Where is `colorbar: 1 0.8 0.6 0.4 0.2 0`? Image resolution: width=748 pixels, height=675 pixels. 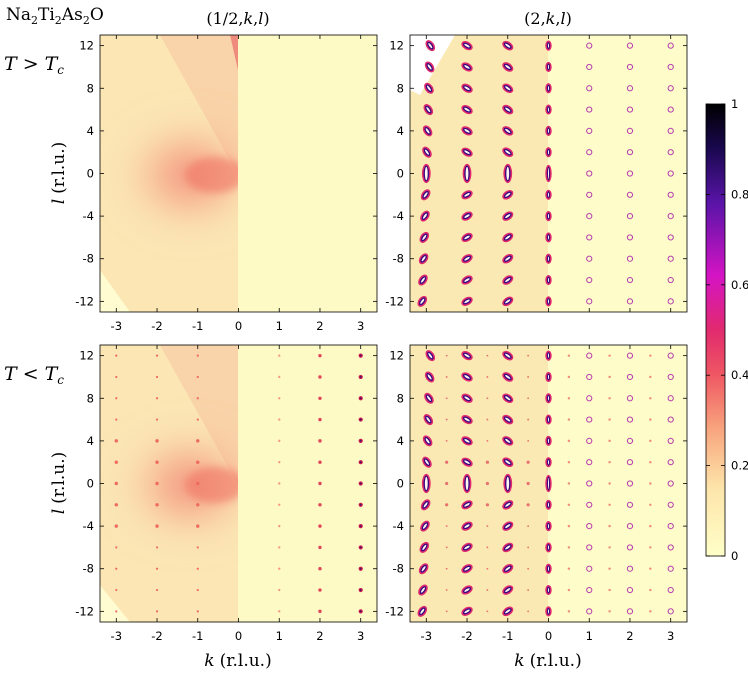
colorbar: 1 0.8 0.6 0.4 0.2 0 is located at coordinates (726, 330).